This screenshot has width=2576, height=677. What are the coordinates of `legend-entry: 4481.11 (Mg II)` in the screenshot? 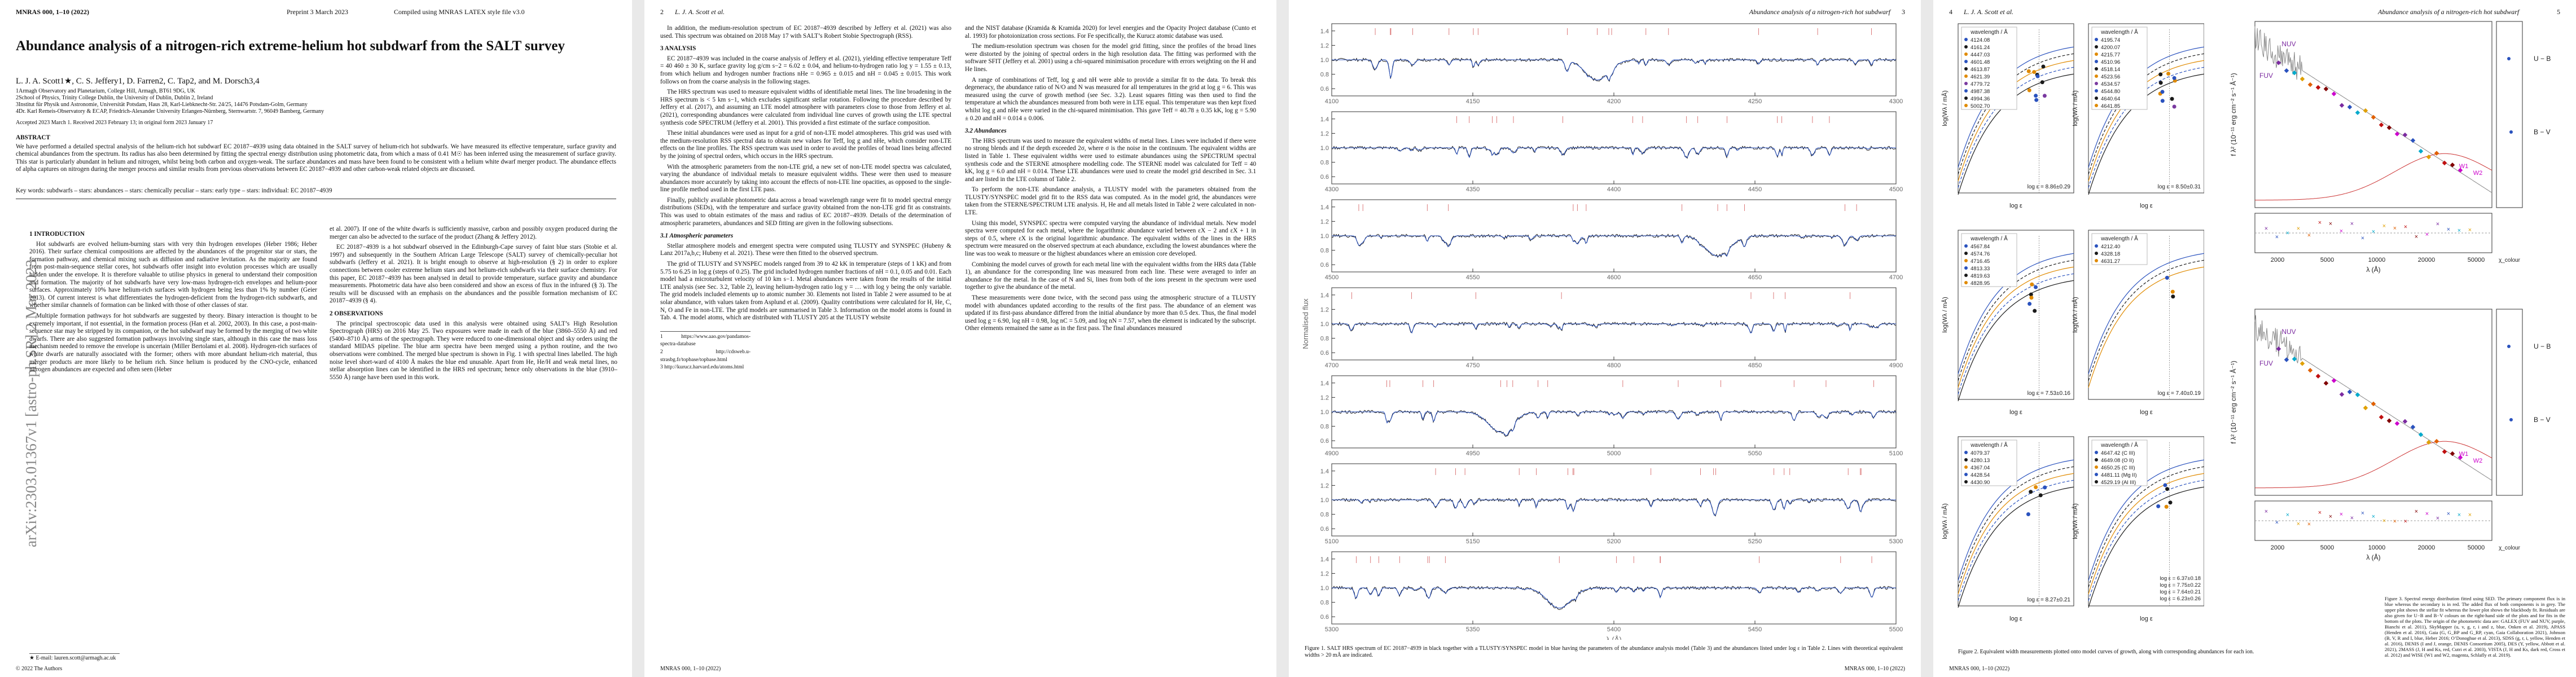 It's located at (2119, 475).